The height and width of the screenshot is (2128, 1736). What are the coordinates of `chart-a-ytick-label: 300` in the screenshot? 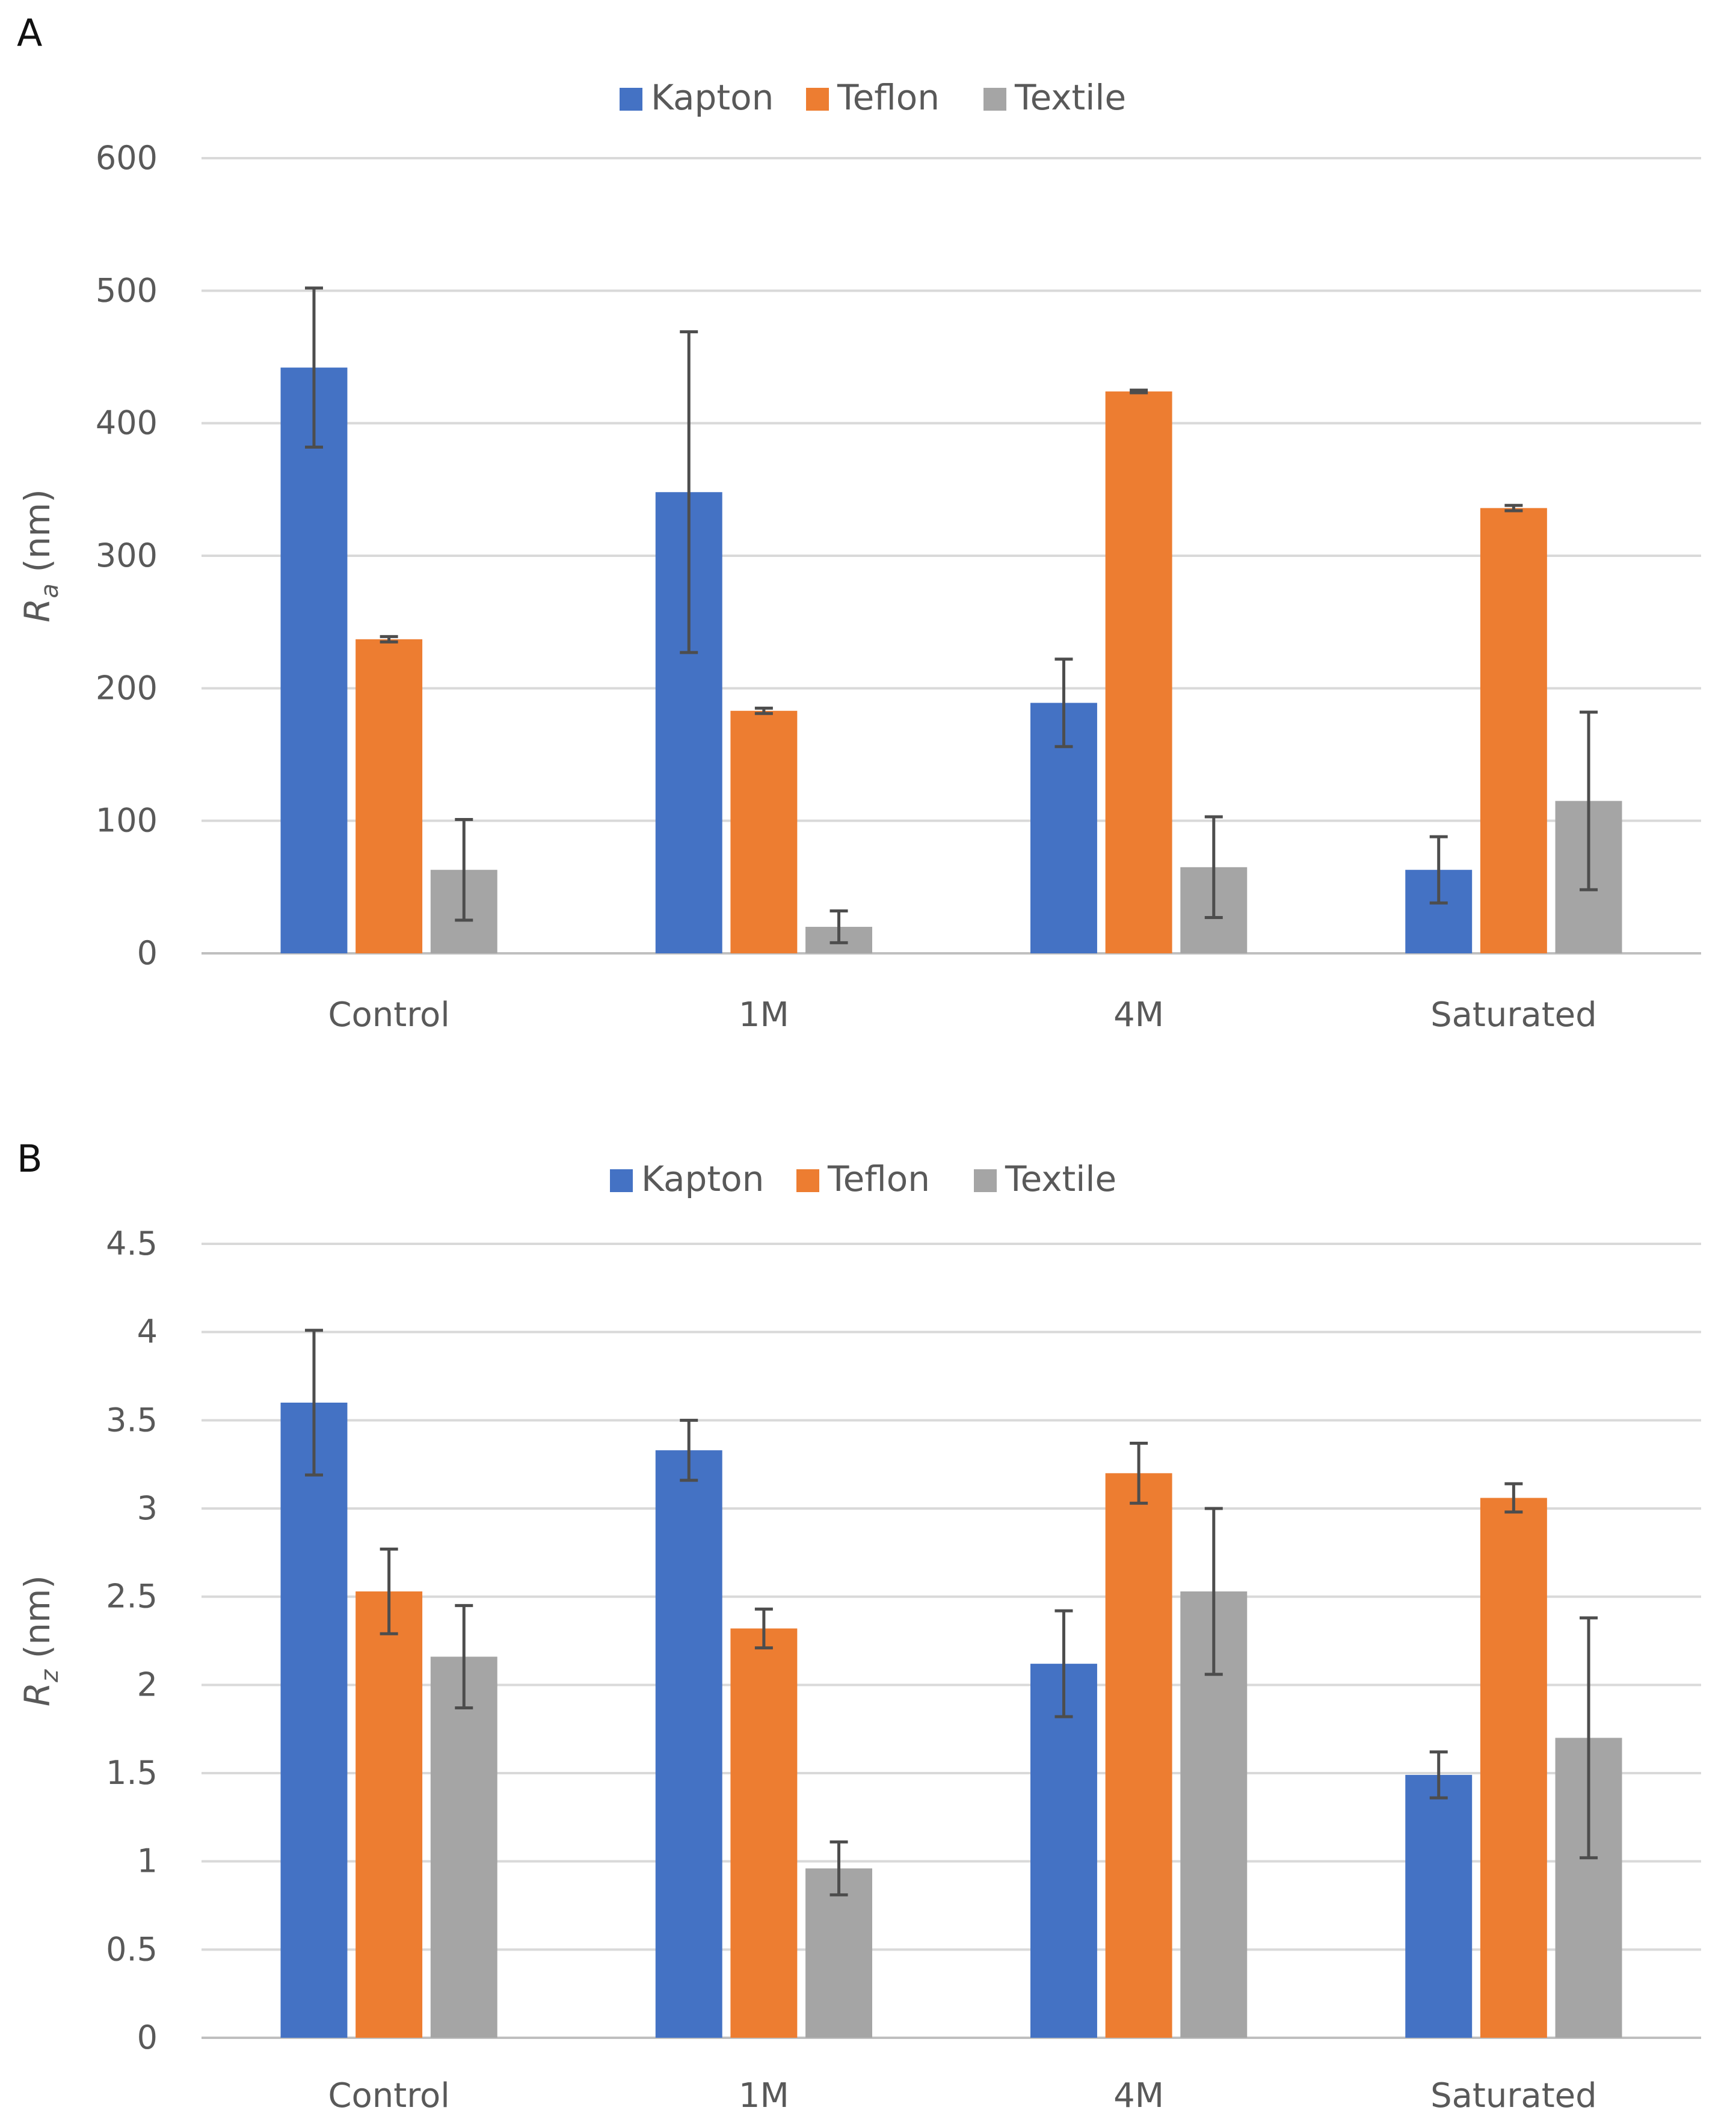 It's located at (127, 555).